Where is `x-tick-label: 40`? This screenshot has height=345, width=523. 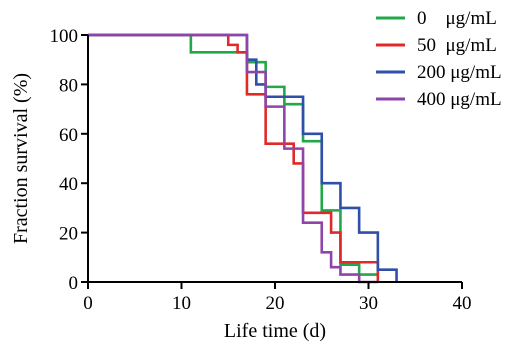
x-tick-label: 40 is located at coordinates (462, 303).